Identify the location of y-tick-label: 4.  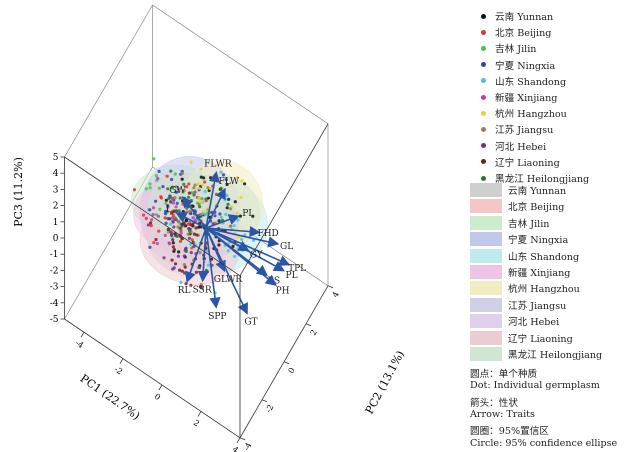
(336, 294).